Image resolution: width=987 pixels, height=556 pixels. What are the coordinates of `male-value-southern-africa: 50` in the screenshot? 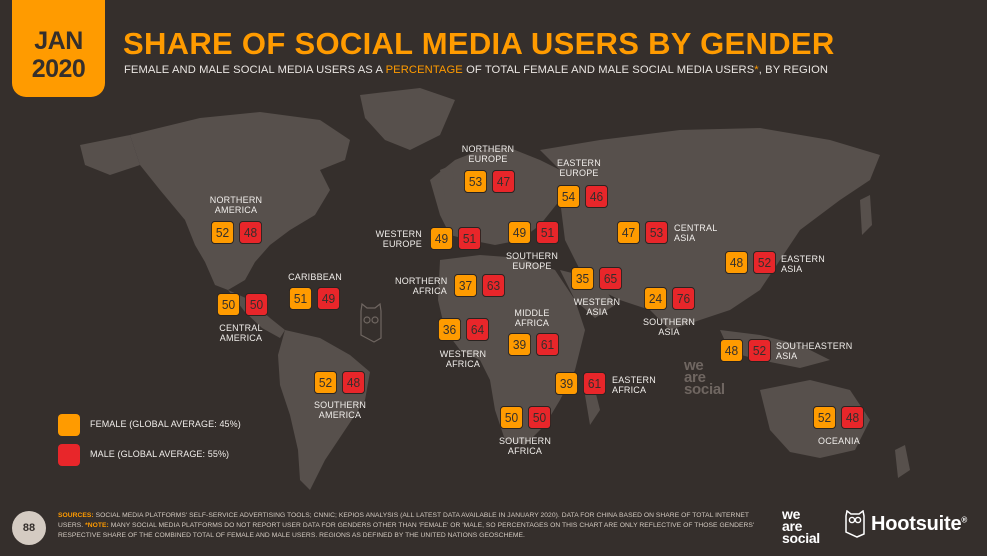 It's located at (539, 417).